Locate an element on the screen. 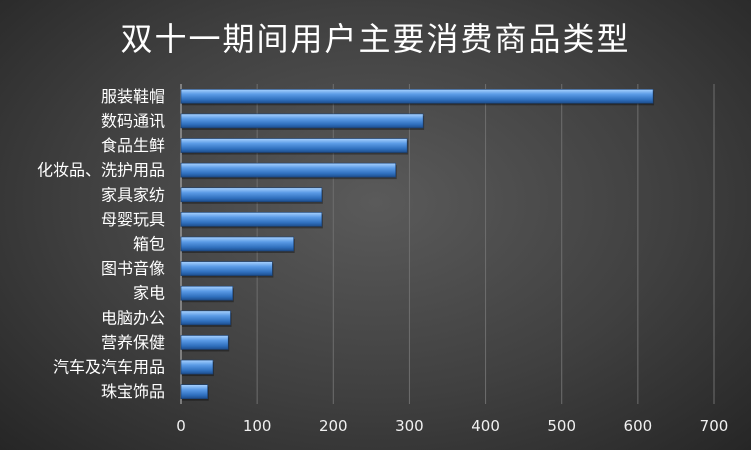 The height and width of the screenshot is (450, 751). category-label: 箱包 is located at coordinates (149, 244).